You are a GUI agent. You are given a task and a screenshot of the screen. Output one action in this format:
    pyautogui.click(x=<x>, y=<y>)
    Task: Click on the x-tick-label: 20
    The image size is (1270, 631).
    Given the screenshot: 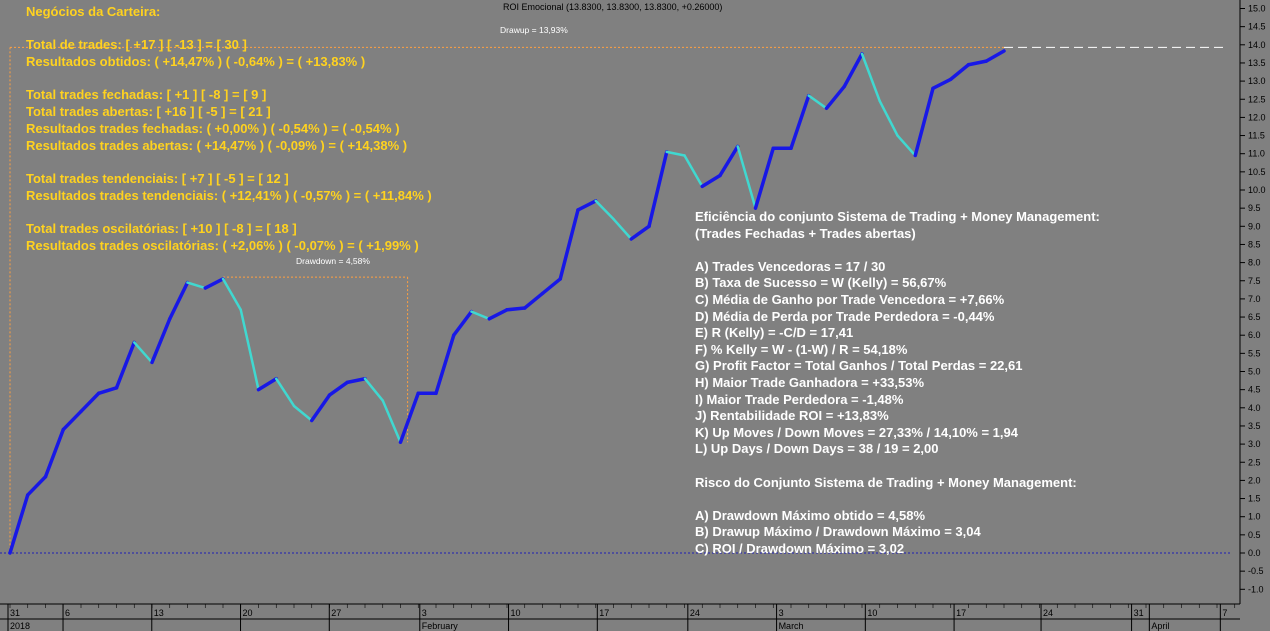 What is the action you would take?
    pyautogui.click(x=248, y=613)
    